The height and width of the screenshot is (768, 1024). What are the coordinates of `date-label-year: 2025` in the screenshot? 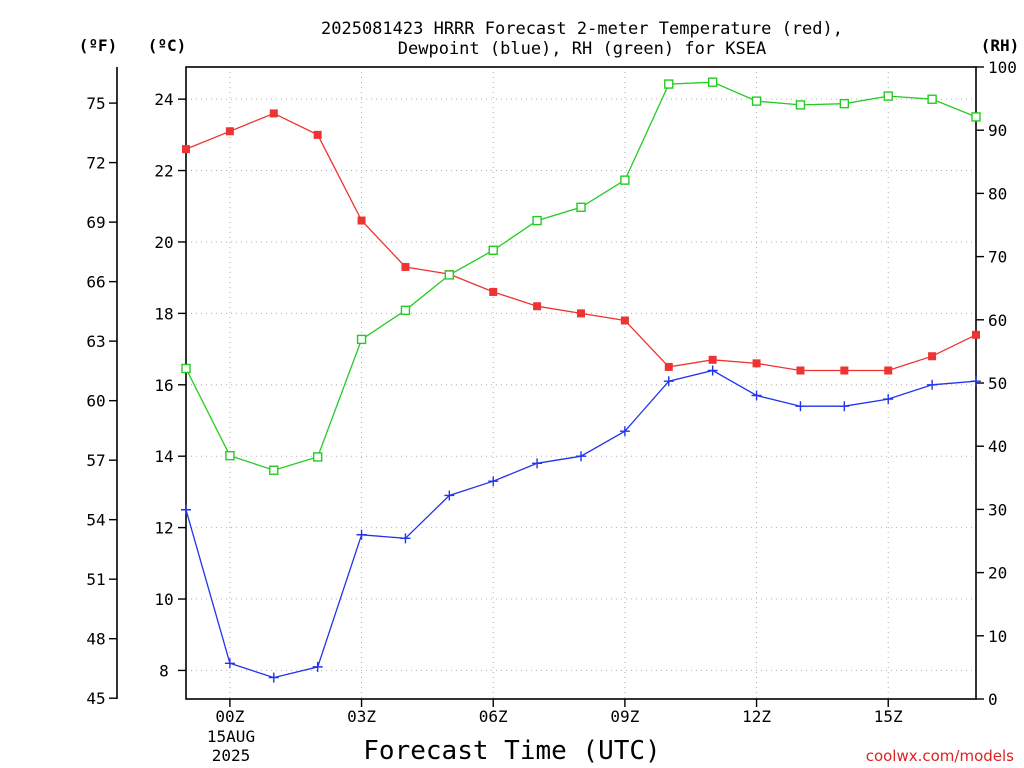 It's located at (231, 755).